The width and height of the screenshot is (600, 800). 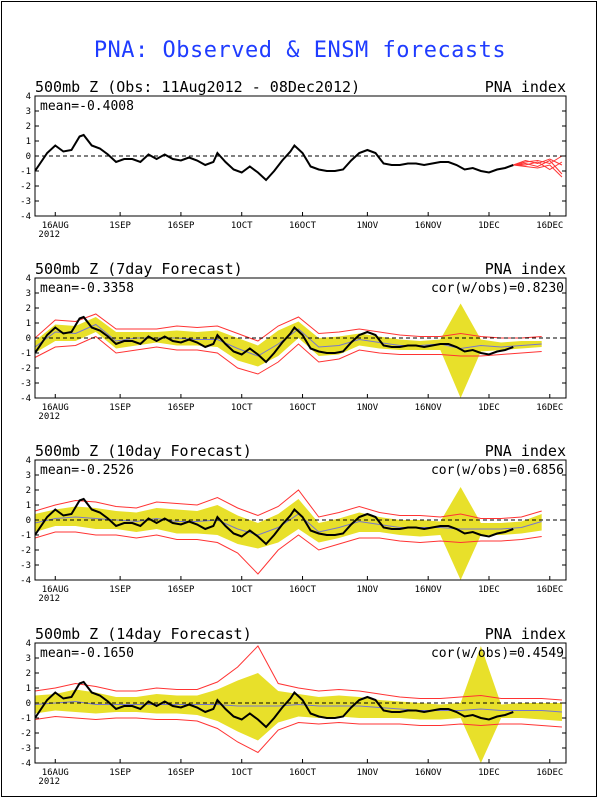 What do you see at coordinates (300, 50) in the screenshot?
I see `page-title: PNA: Observed & ENSM forecasts` at bounding box center [300, 50].